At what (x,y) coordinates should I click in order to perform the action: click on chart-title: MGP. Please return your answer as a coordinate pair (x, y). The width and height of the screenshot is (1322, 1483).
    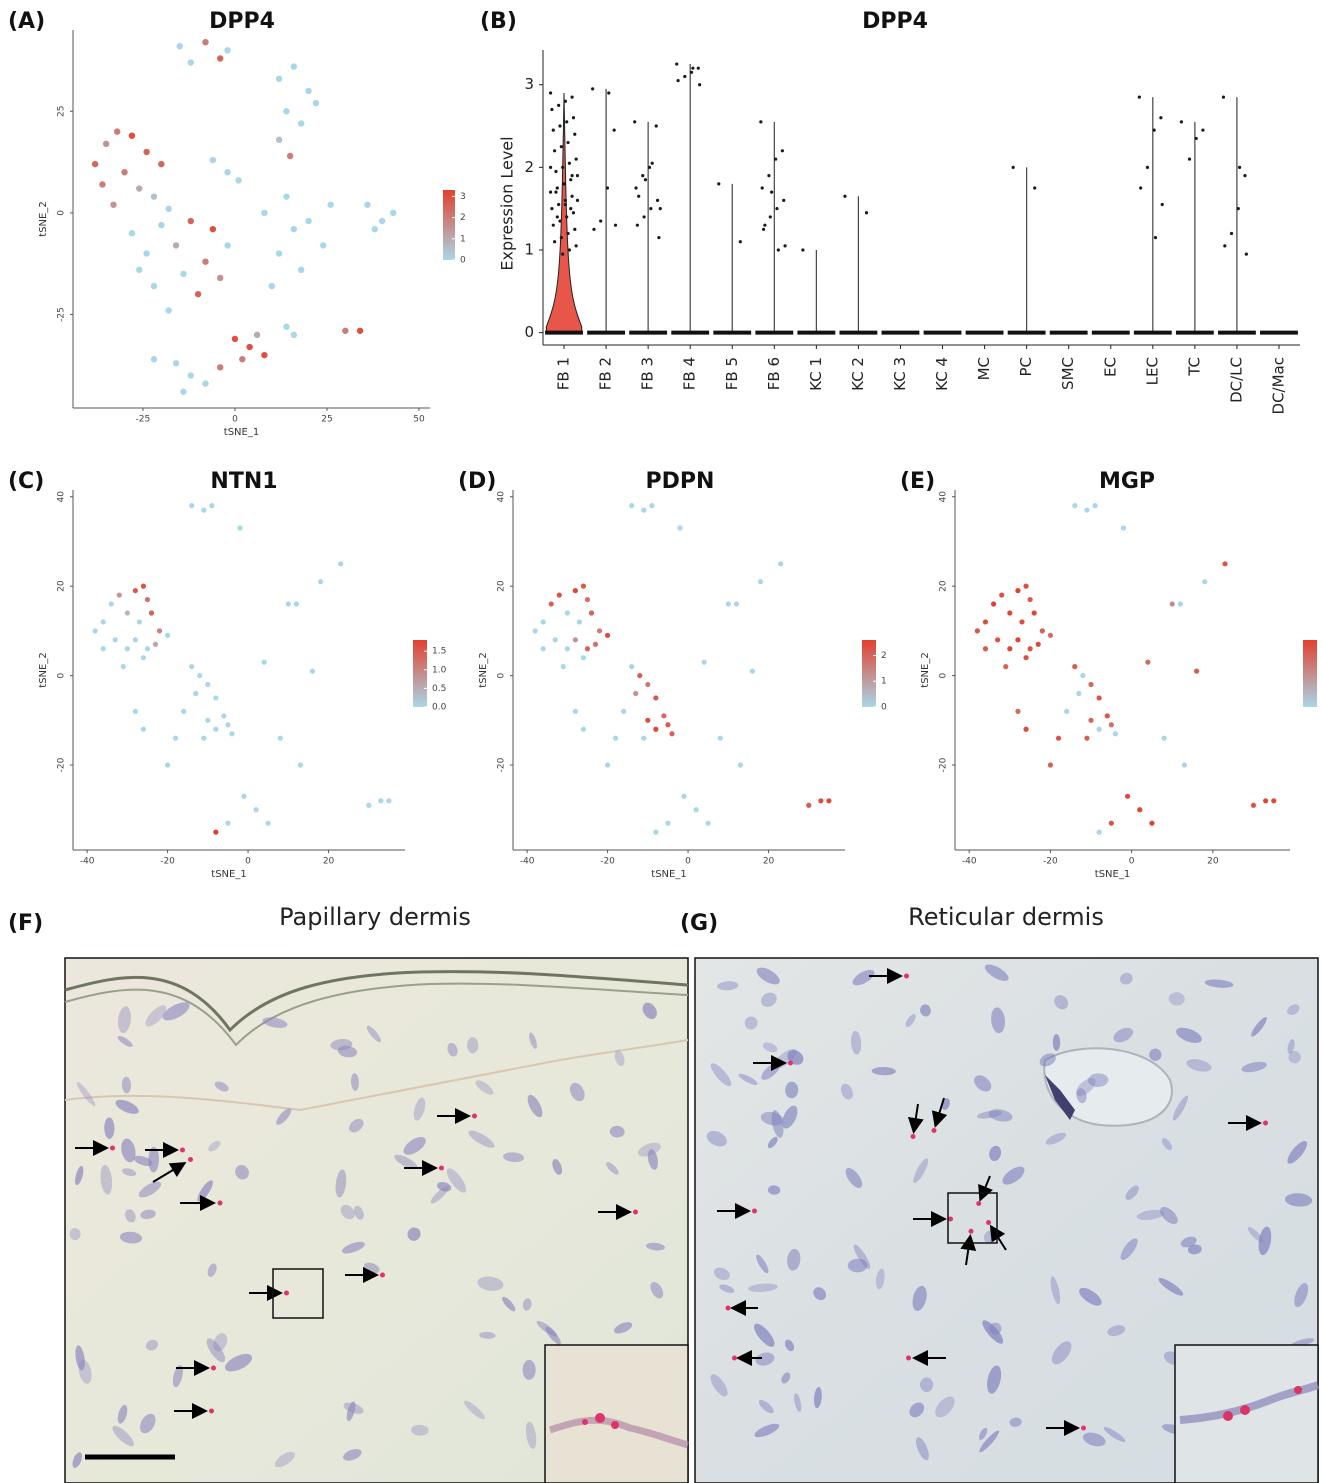
    Looking at the image, I should click on (1127, 481).